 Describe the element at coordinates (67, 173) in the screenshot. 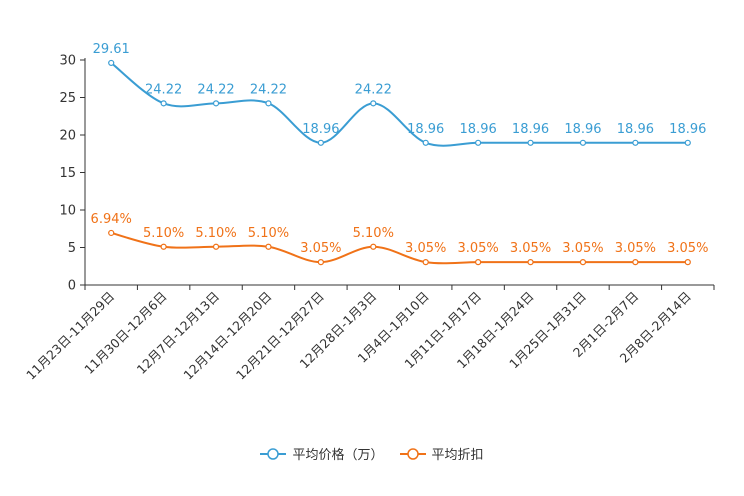

I see `y-tick-label: 15` at that location.